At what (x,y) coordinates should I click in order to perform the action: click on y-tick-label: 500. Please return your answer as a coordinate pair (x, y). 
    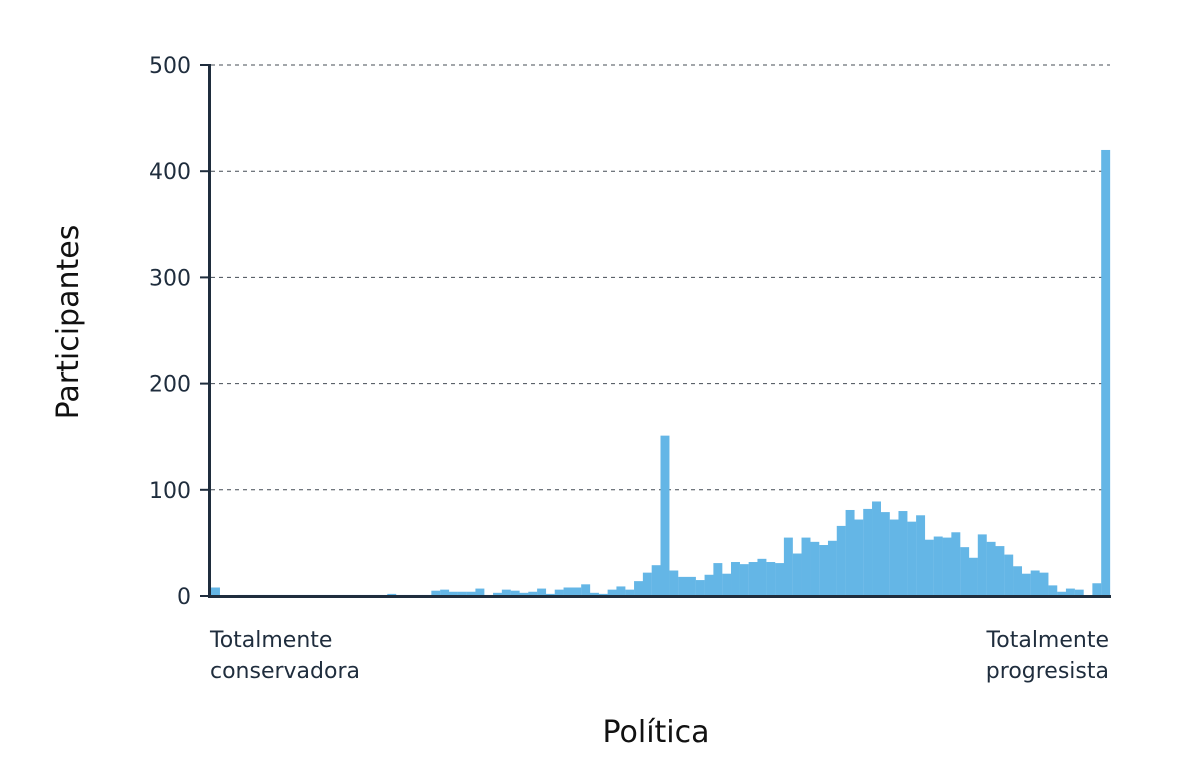
    Looking at the image, I should click on (170, 66).